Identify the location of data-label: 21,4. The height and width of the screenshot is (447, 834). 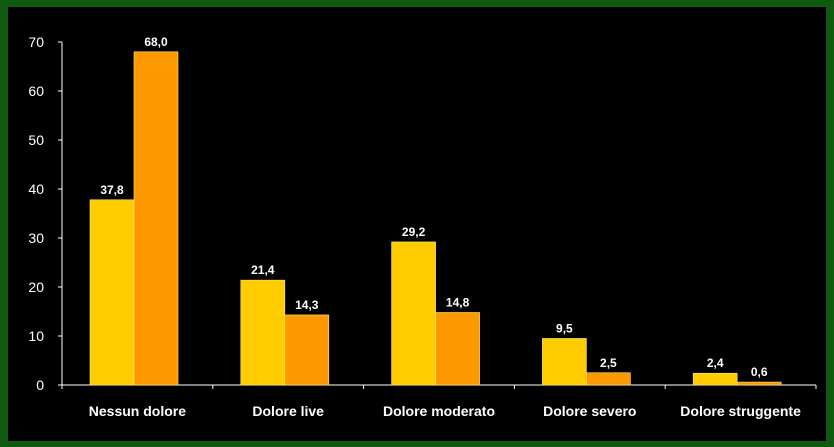
(263, 270).